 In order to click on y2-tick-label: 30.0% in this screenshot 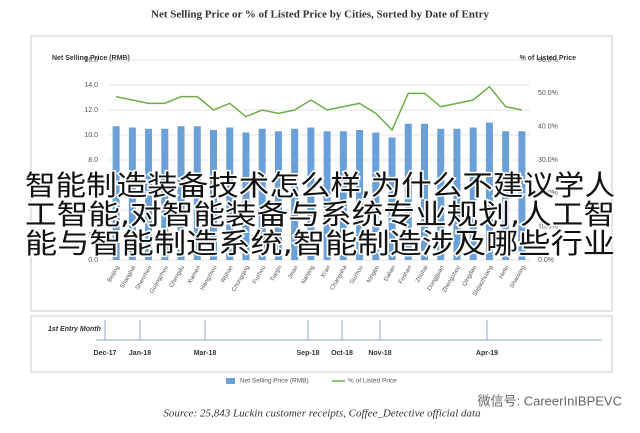, I will do `click(548, 160)`.